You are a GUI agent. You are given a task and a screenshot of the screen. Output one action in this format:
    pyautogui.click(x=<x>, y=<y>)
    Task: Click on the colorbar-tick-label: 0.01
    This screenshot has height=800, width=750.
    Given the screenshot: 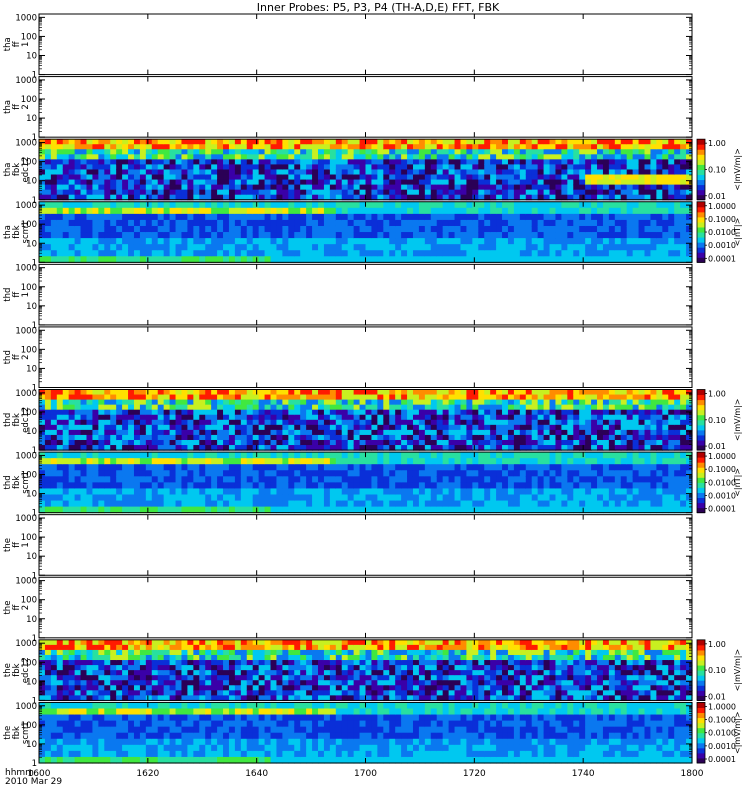 What is the action you would take?
    pyautogui.click(x=717, y=446)
    